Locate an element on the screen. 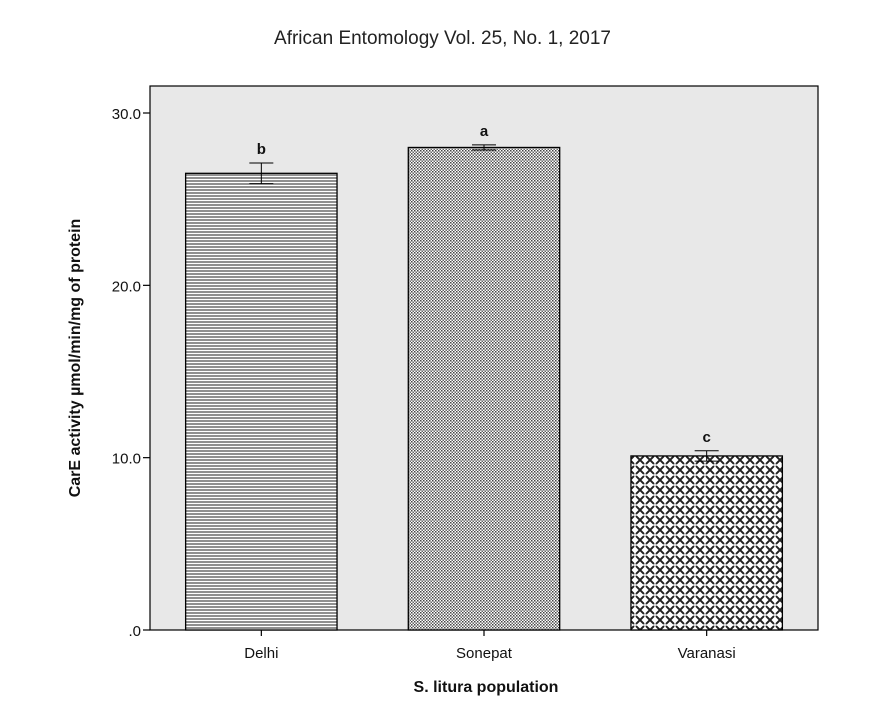 The height and width of the screenshot is (704, 885). error-bar-delhi is located at coordinates (261, 173).